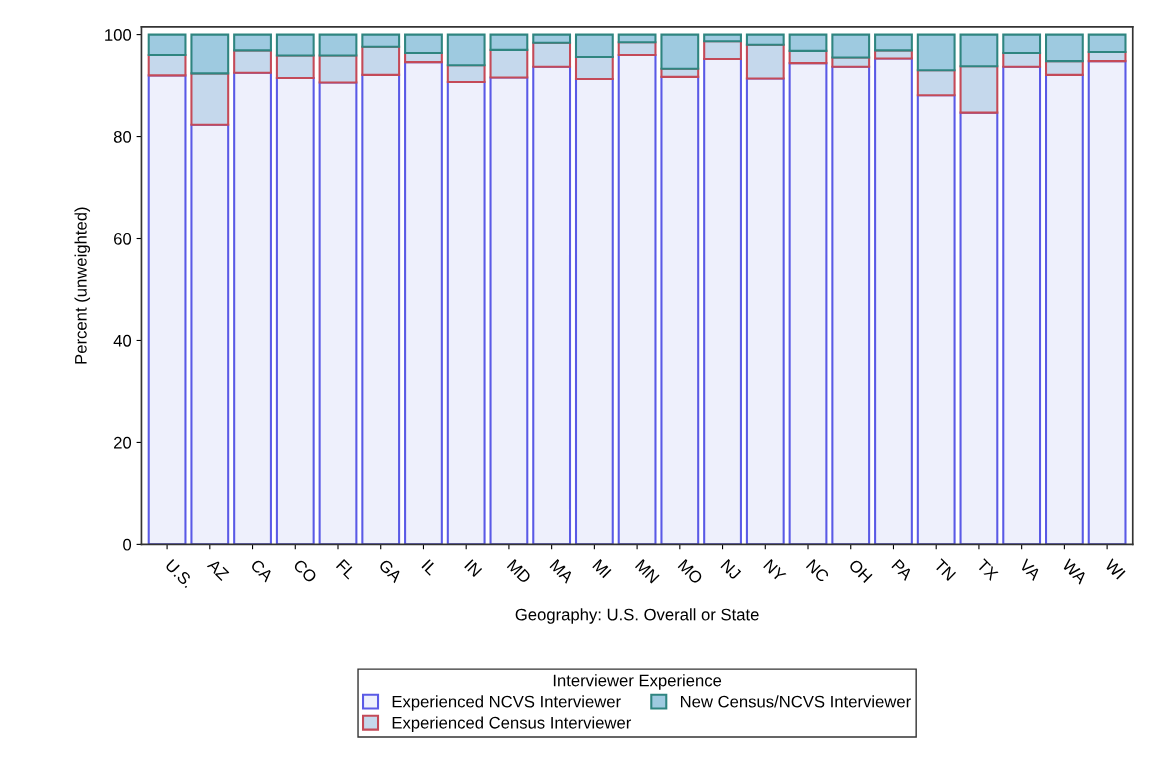 The width and height of the screenshot is (1150, 770). What do you see at coordinates (82, 285) in the screenshot?
I see `y-axis-title: Percent (unweighted)` at bounding box center [82, 285].